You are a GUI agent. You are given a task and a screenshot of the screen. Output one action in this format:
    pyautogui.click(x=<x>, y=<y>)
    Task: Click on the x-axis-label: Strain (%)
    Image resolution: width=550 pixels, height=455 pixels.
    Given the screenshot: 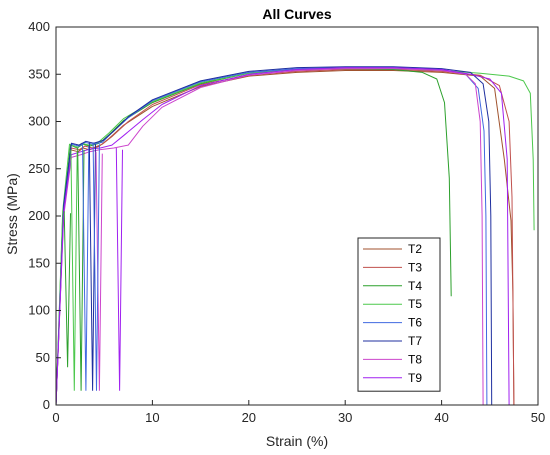 What is the action you would take?
    pyautogui.click(x=297, y=441)
    